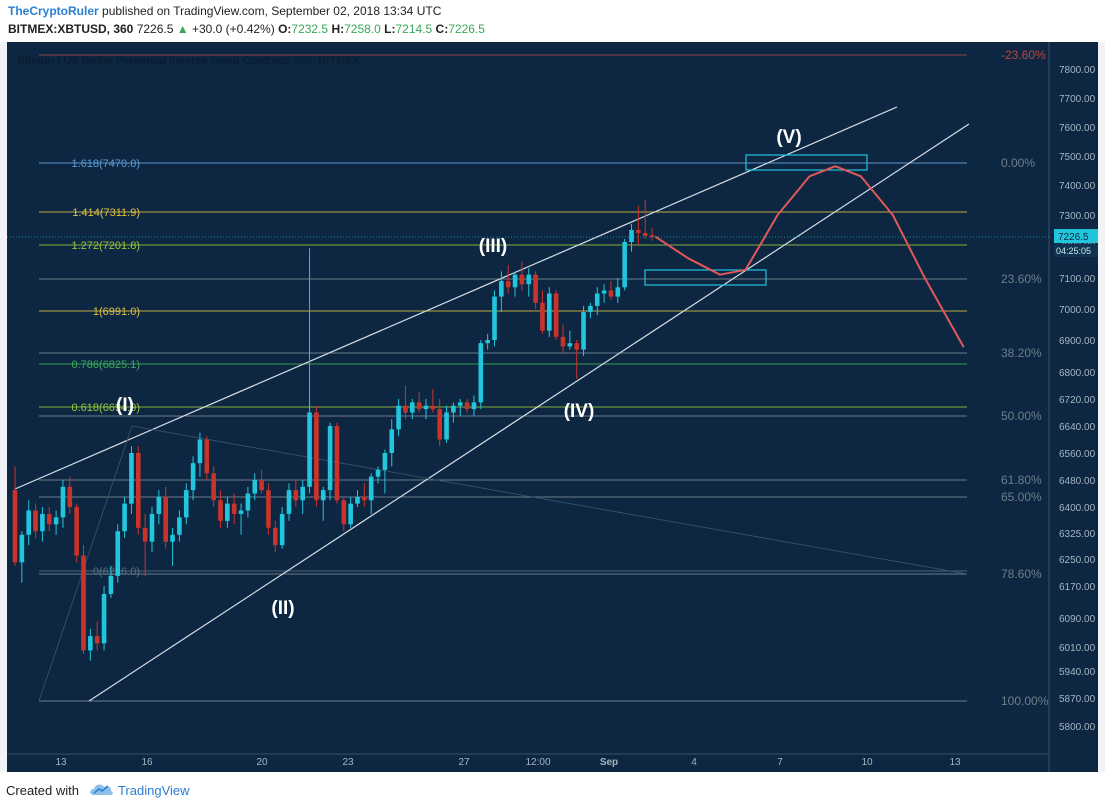 This screenshot has height=808, width=1105. I want to click on price-tick-label: 6720.00, so click(1077, 400).